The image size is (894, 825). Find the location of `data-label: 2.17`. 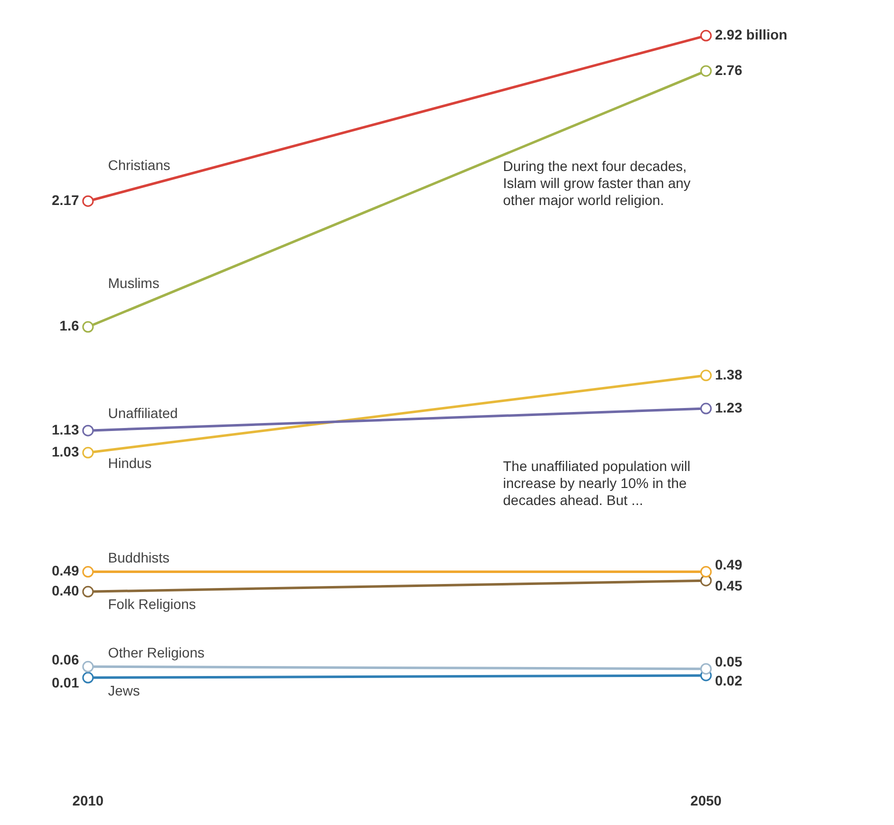

data-label: 2.17 is located at coordinates (66, 200).